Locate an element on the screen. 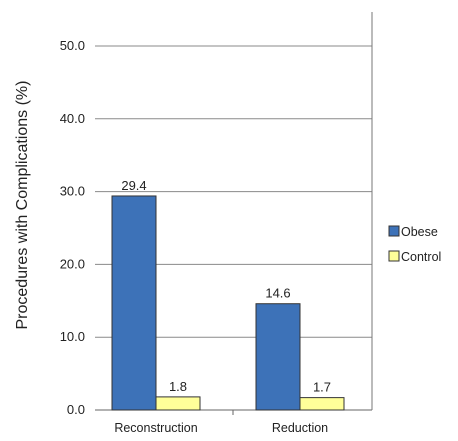 The image size is (458, 441). data-label: 1.8 is located at coordinates (178, 386).